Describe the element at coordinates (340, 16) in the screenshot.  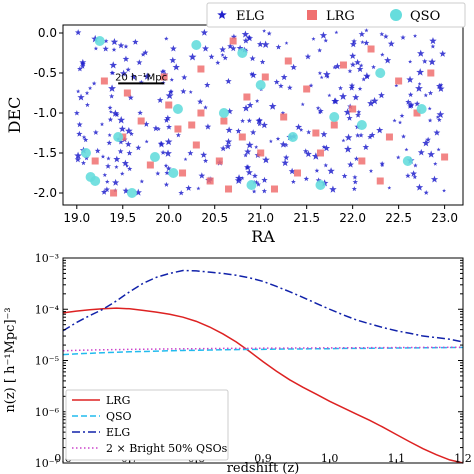
I see `legend-label: LRG` at that location.